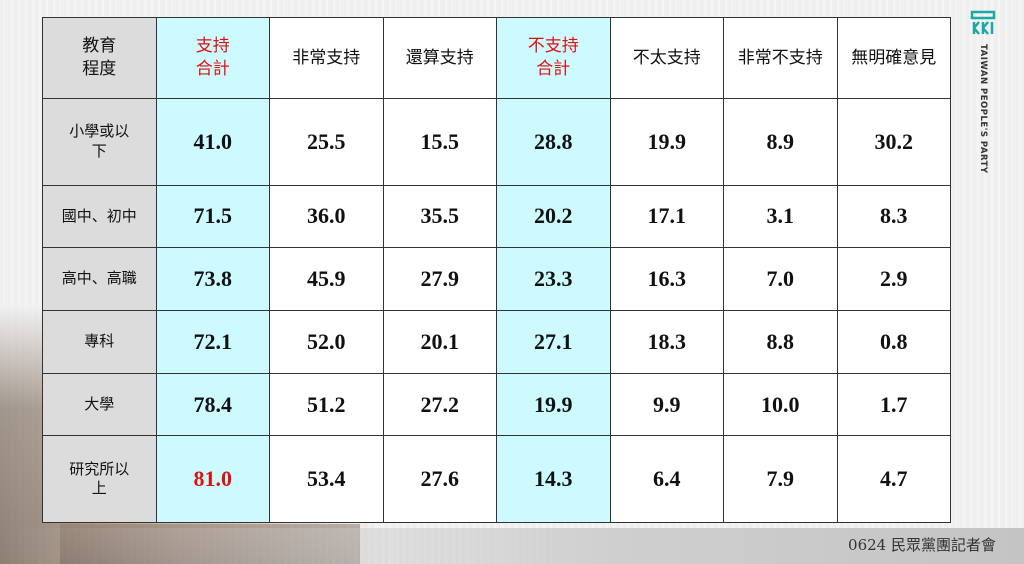 This screenshot has height=564, width=1024. What do you see at coordinates (893, 58) in the screenshot?
I see `column-header: 無明確意見` at bounding box center [893, 58].